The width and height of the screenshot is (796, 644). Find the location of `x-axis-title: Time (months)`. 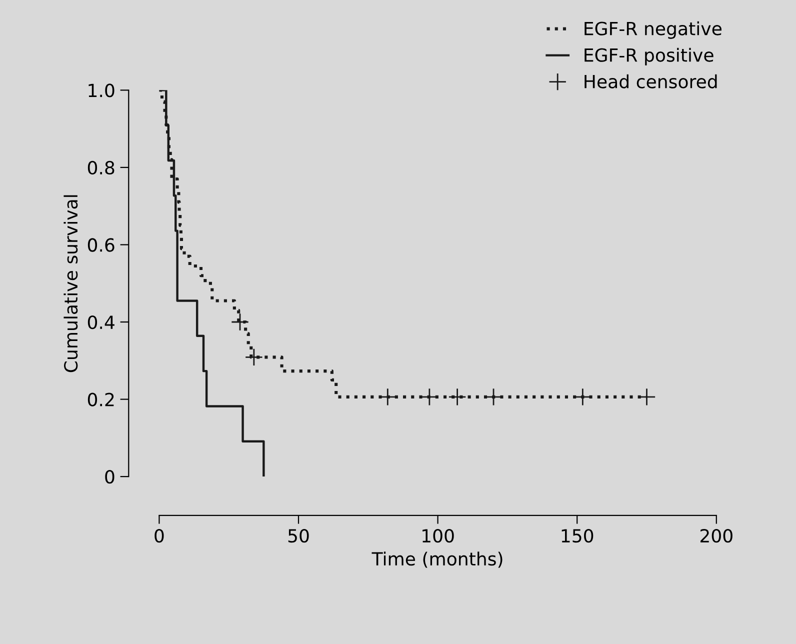

x-axis-title: Time (months) is located at coordinates (437, 560).